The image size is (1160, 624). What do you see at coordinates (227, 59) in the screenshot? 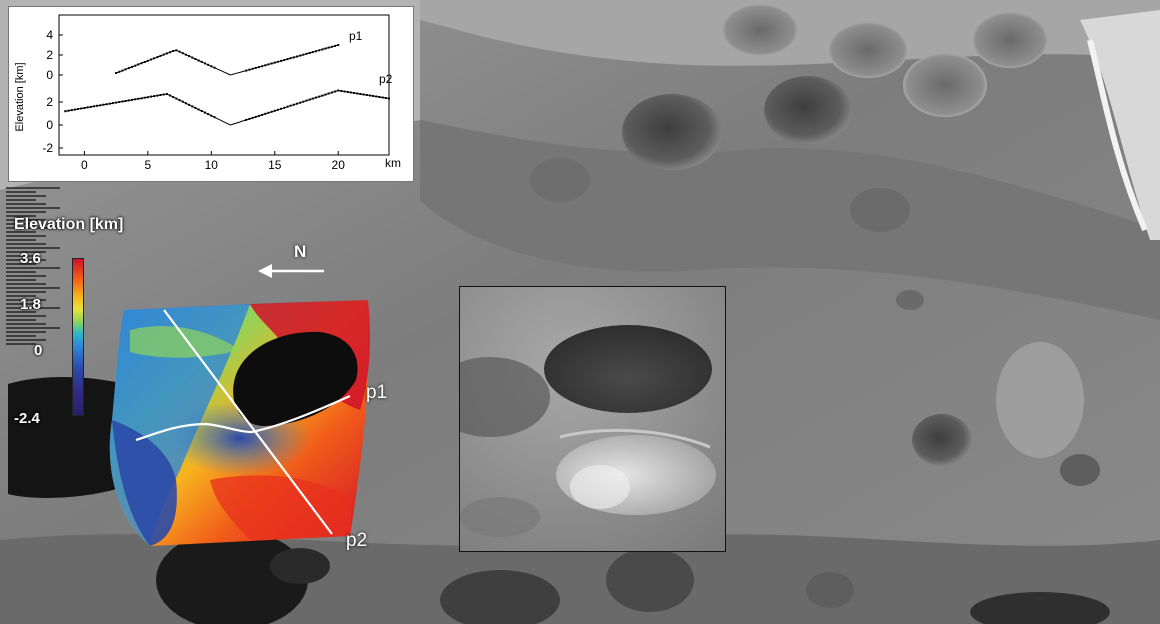
I see `profile-points-p1` at bounding box center [227, 59].